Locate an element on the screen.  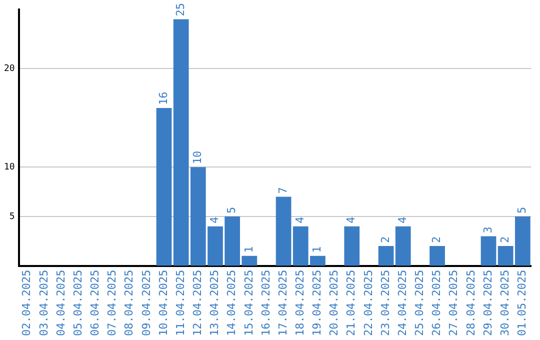
data-label: 3 is located at coordinates (487, 230).